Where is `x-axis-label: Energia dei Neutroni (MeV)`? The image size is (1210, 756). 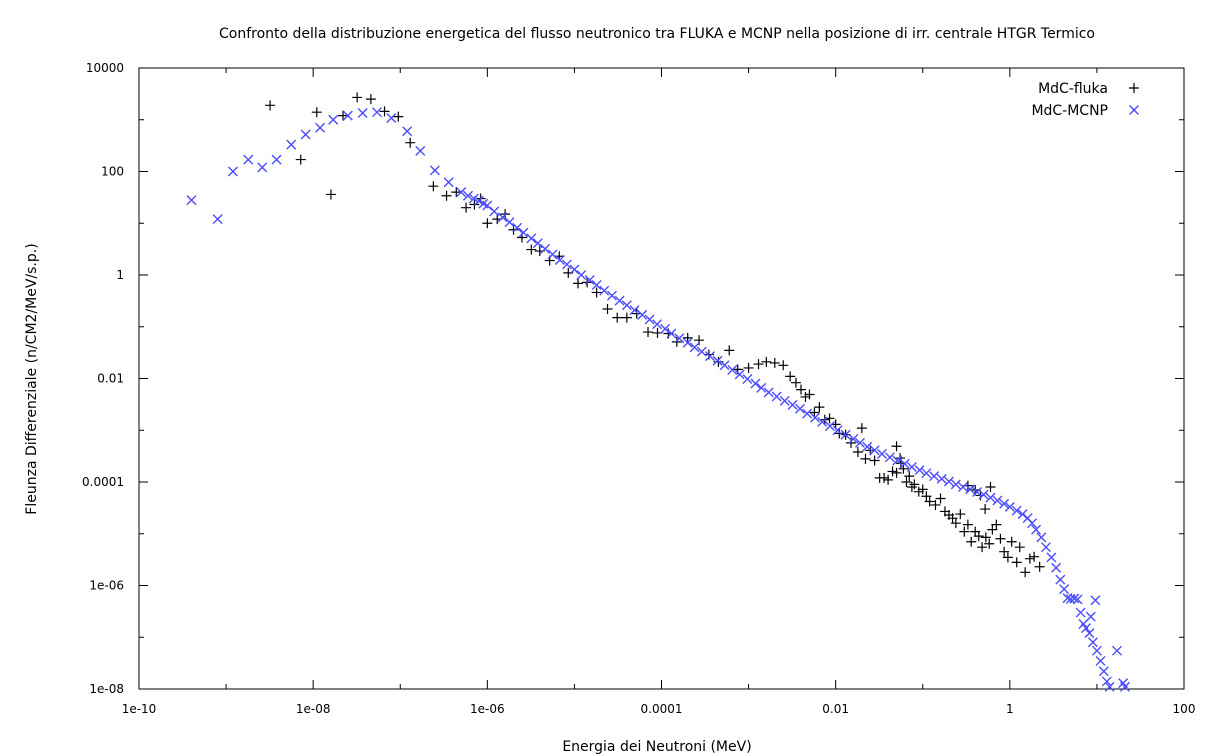
x-axis-label: Energia dei Neutroni (MeV) is located at coordinates (656, 747).